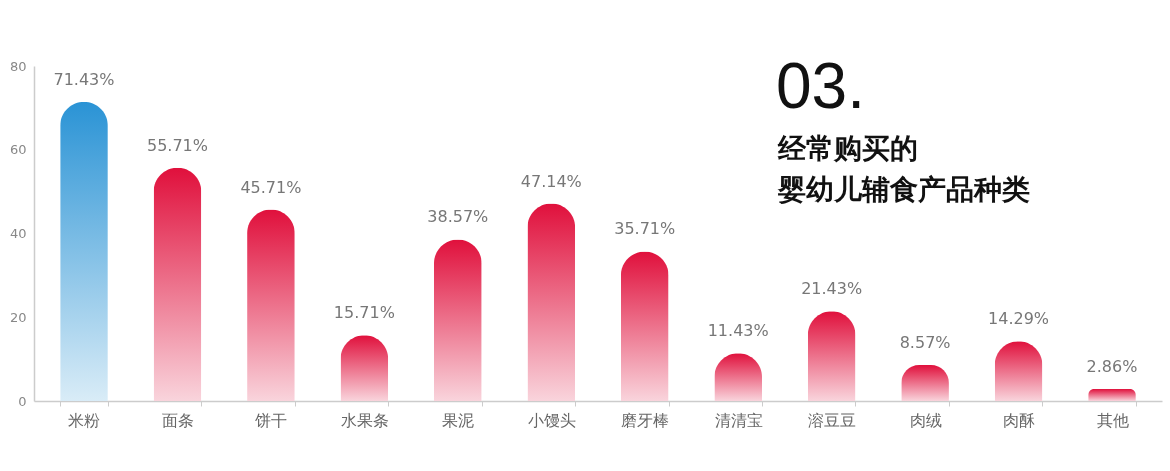 This screenshot has width=1170, height=471. I want to click on x-tick-label: 小馒头, so click(551, 420).